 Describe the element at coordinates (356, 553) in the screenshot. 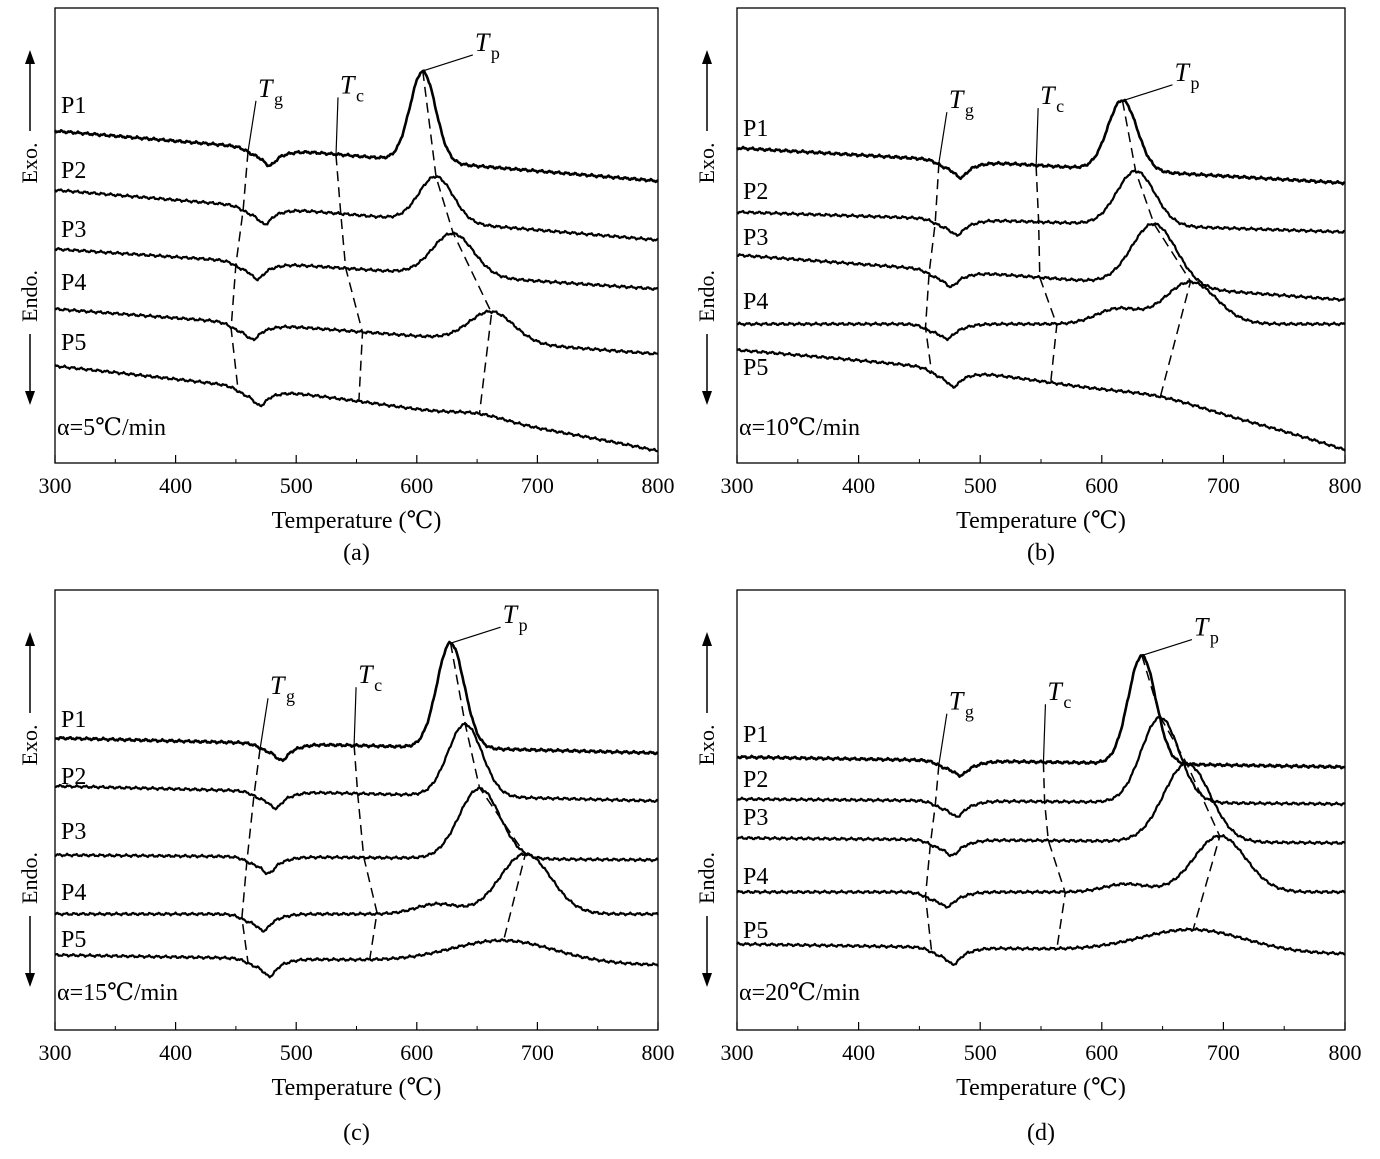

I see `panel-label: (a)` at that location.